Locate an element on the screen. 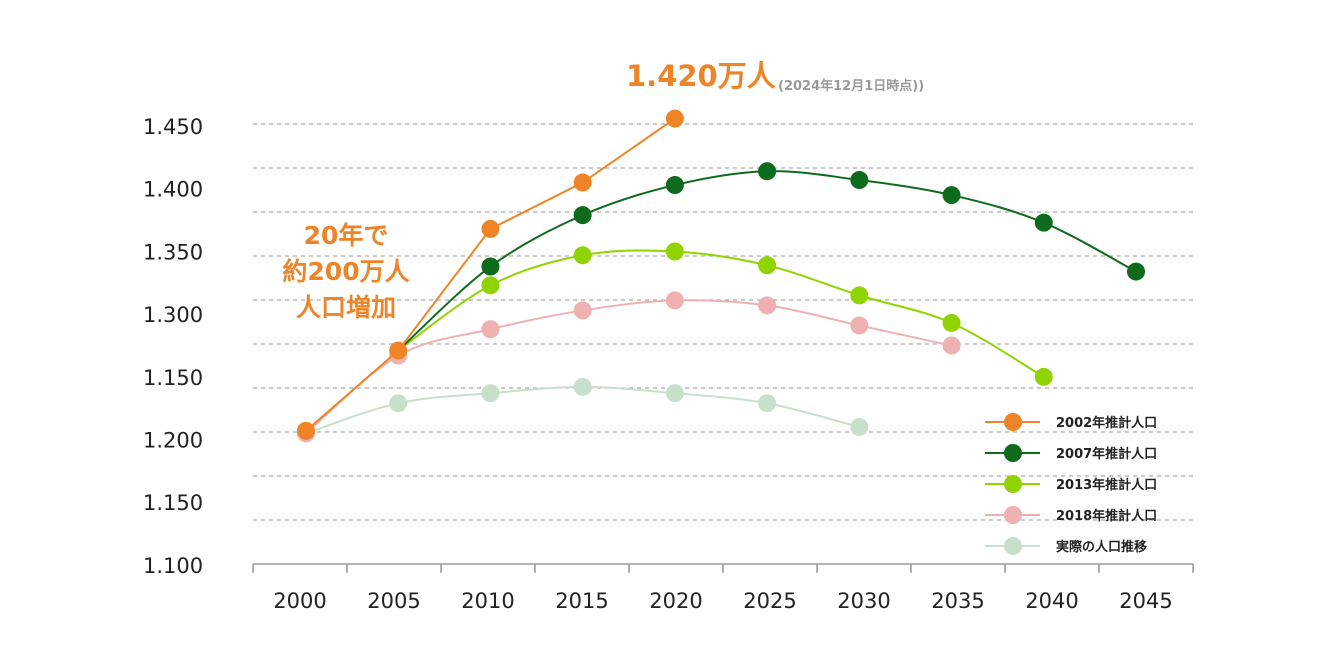 Image resolution: width=1340 pixels, height=664 pixels. y-tick-label: 1.400 is located at coordinates (173, 190).